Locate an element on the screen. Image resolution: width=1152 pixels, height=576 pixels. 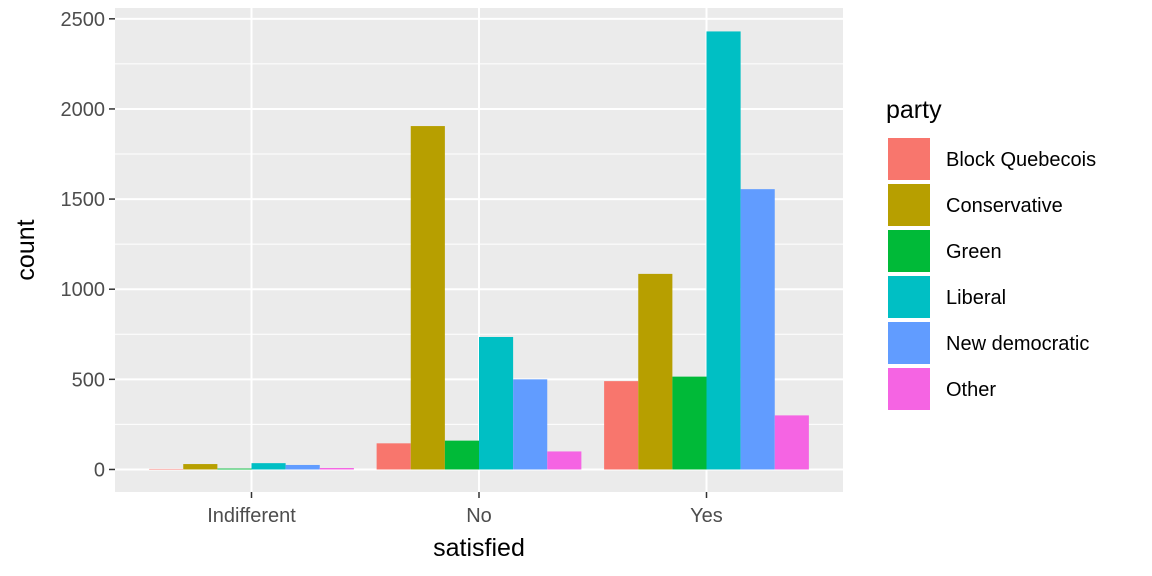
x-tick-label: Indifferent is located at coordinates (251, 516).